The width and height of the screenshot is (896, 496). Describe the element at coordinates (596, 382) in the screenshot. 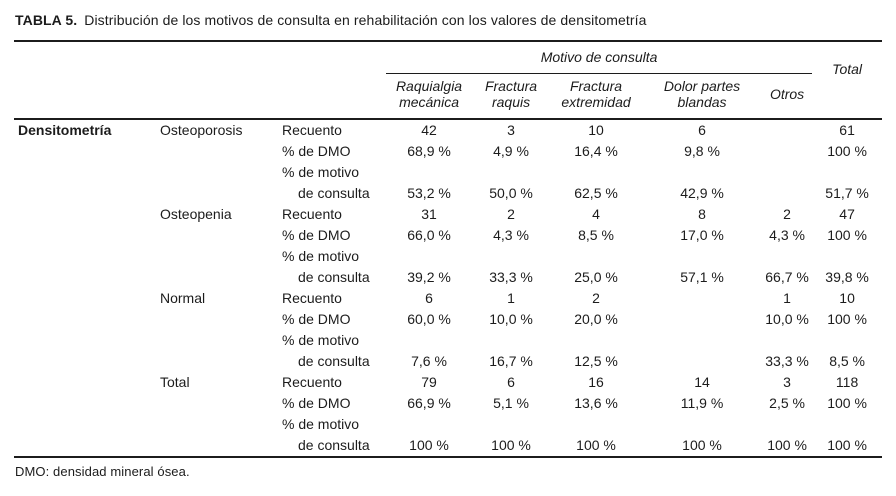

I see `cell: 16` at that location.